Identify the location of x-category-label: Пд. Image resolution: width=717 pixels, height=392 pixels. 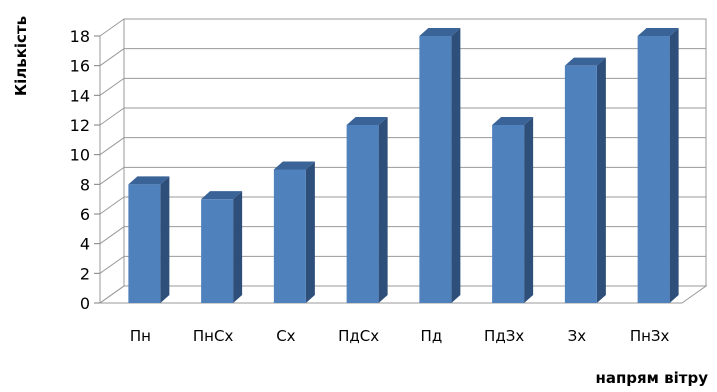
(432, 336).